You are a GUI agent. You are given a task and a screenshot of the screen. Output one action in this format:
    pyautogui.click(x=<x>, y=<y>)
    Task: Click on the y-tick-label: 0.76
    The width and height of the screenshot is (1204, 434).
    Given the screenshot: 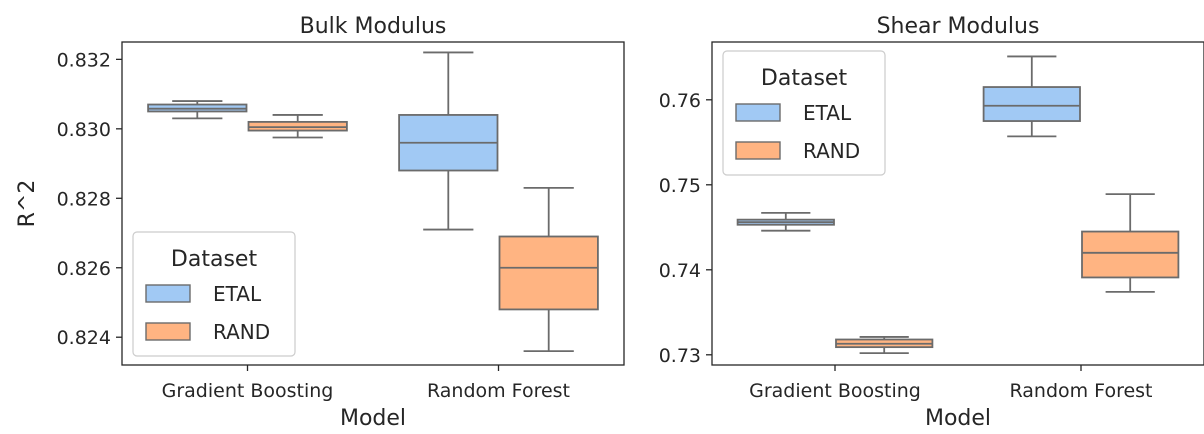 What is the action you would take?
    pyautogui.click(x=680, y=101)
    